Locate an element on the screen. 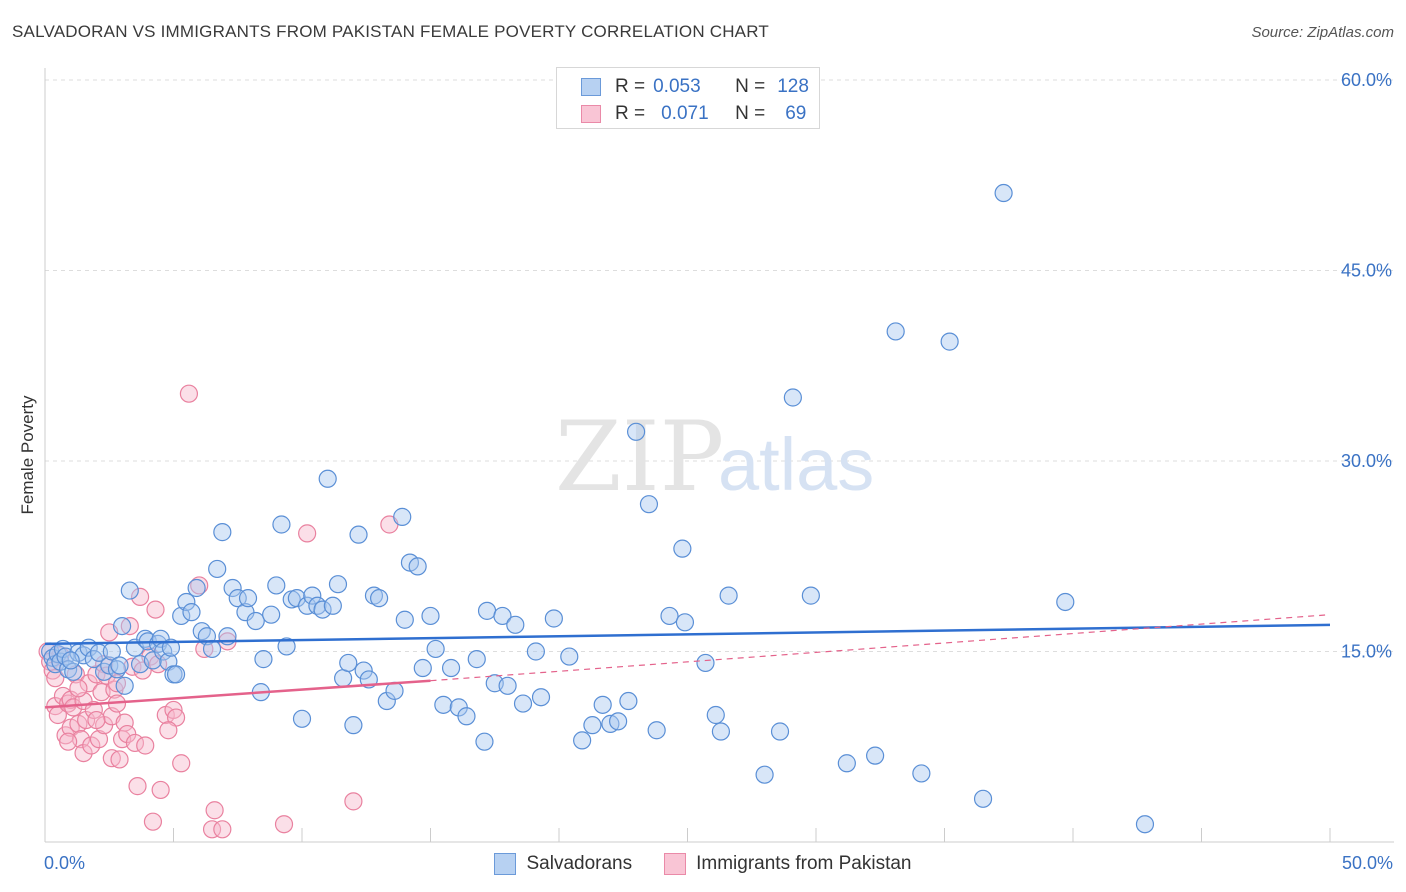 This screenshot has width=1406, height=892. n-value: 128 is located at coordinates (793, 86).